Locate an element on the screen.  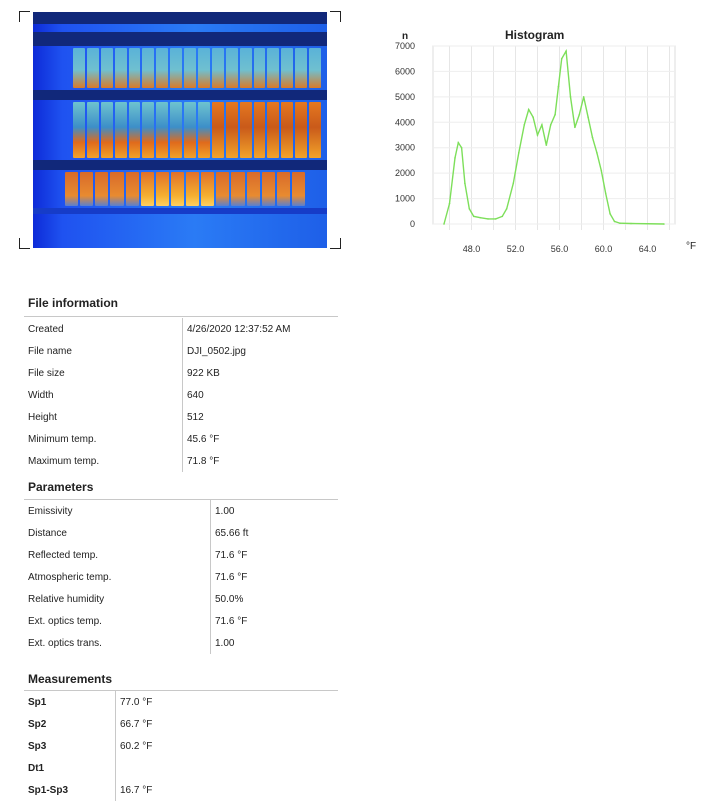
row-value is located at coordinates (136, 768).